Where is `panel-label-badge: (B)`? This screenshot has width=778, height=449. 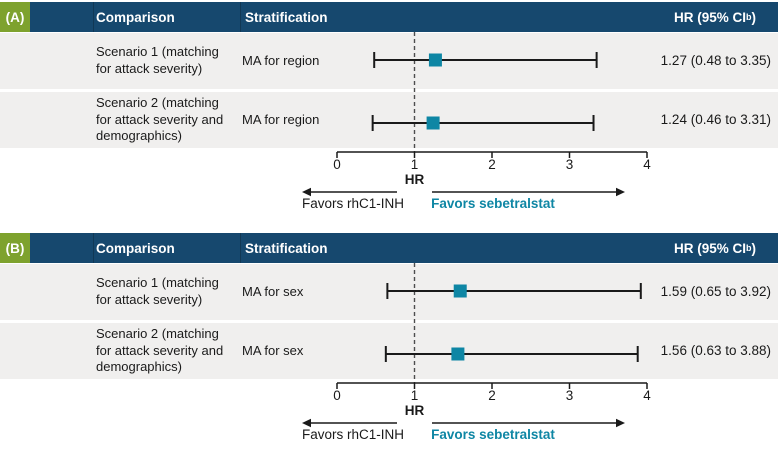
panel-label-badge: (B) is located at coordinates (15, 248).